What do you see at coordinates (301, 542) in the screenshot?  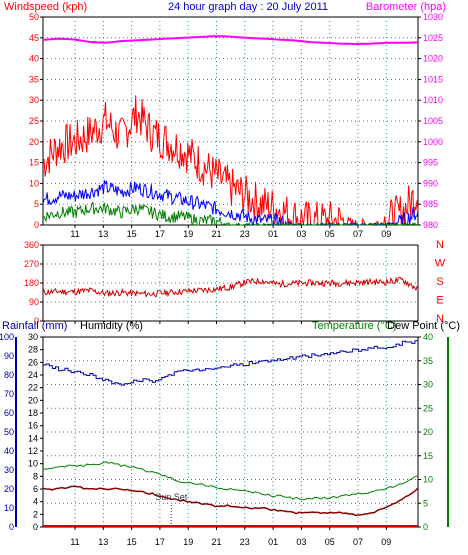 I see `panel3-xtick-label: 03` at bounding box center [301, 542].